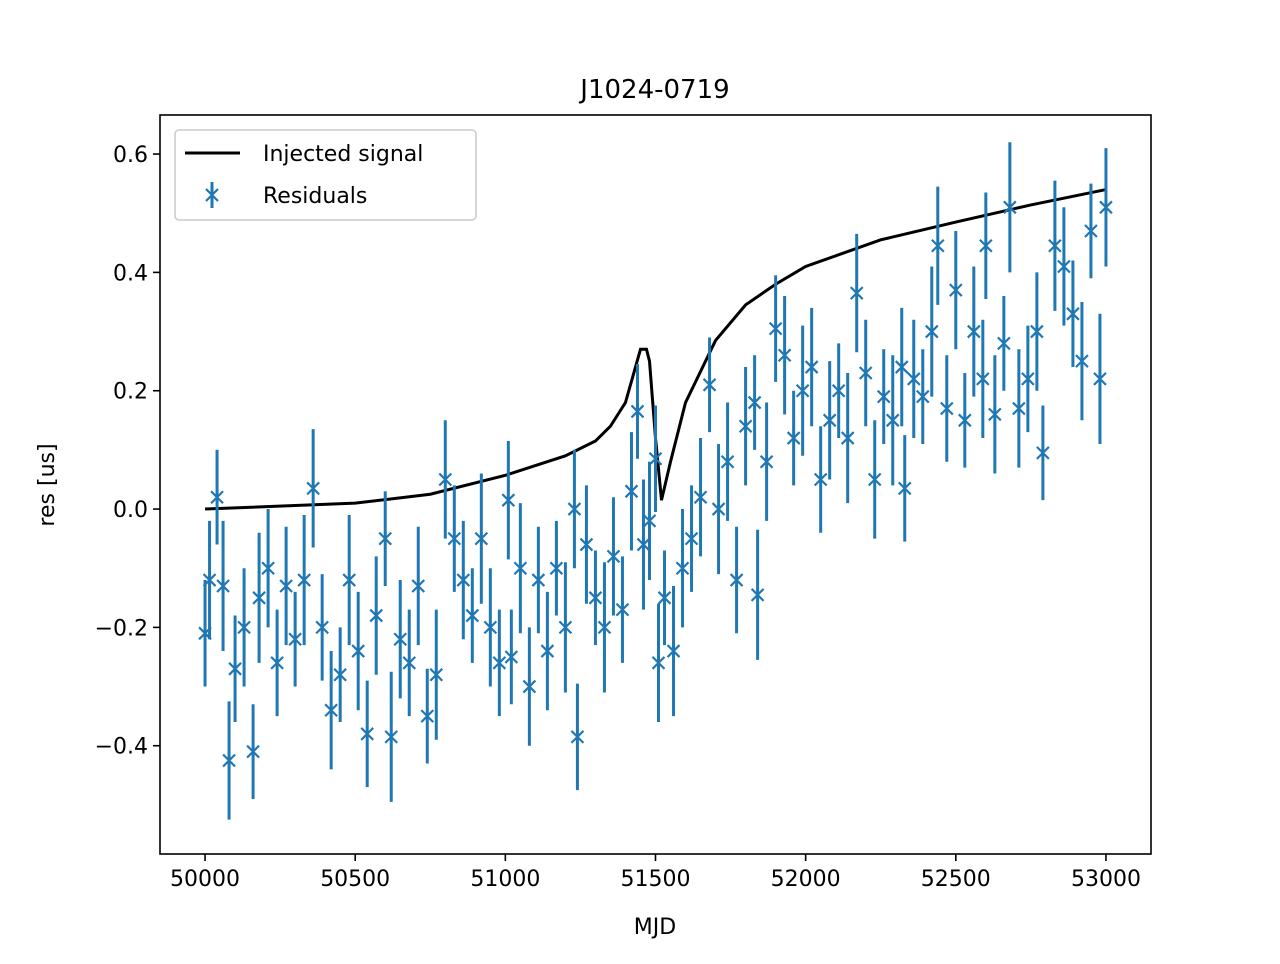  I want to click on y-tick-label: −0.4, so click(121, 747).